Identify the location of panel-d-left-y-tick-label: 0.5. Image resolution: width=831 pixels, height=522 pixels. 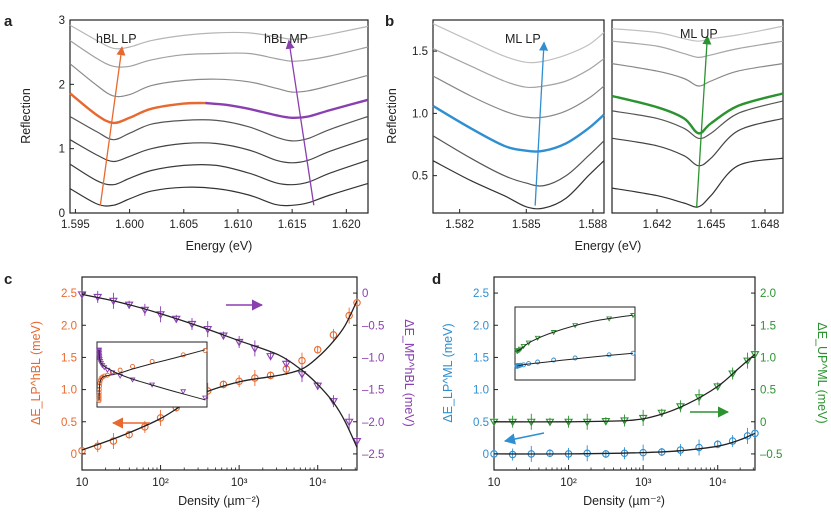
(481, 423).